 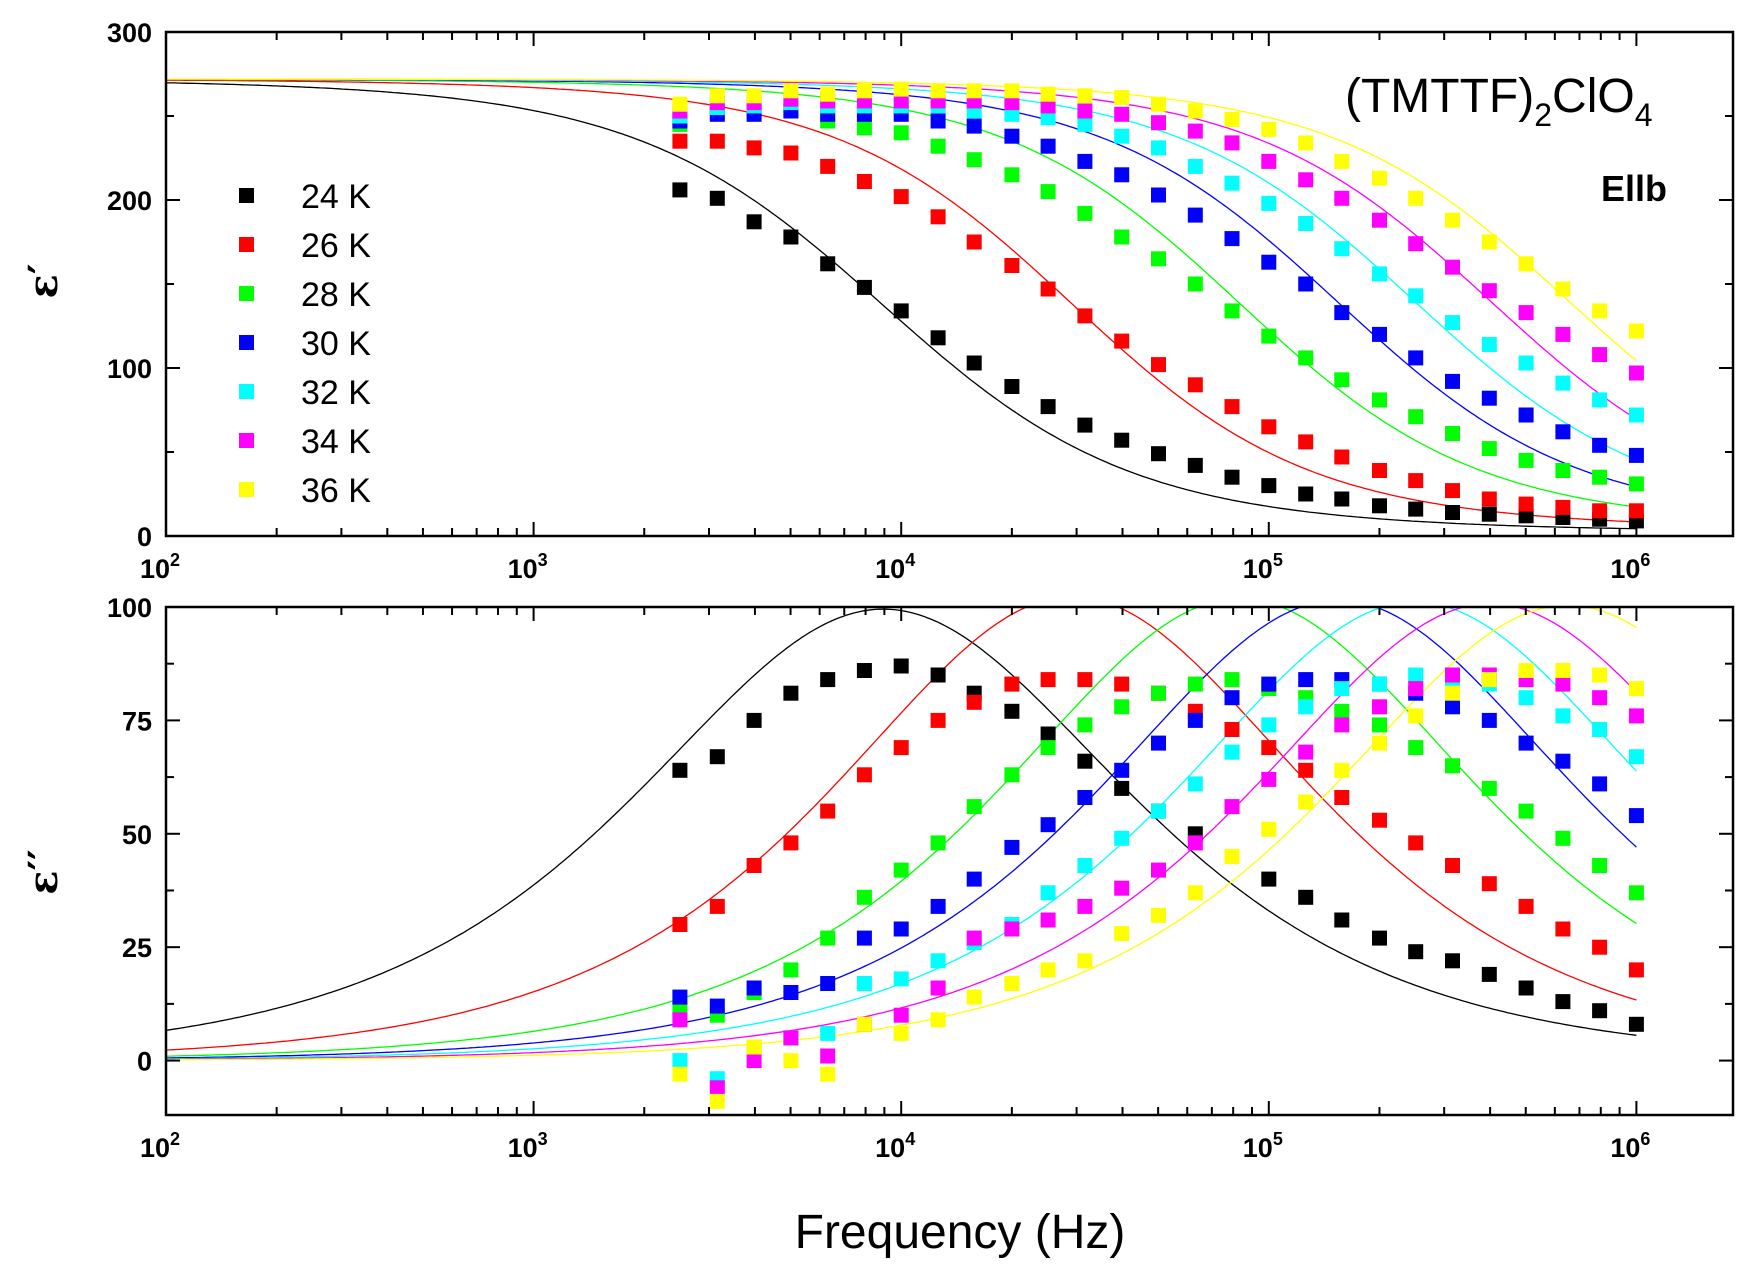 What do you see at coordinates (129, 201) in the screenshot?
I see `y-tick-label: 200` at bounding box center [129, 201].